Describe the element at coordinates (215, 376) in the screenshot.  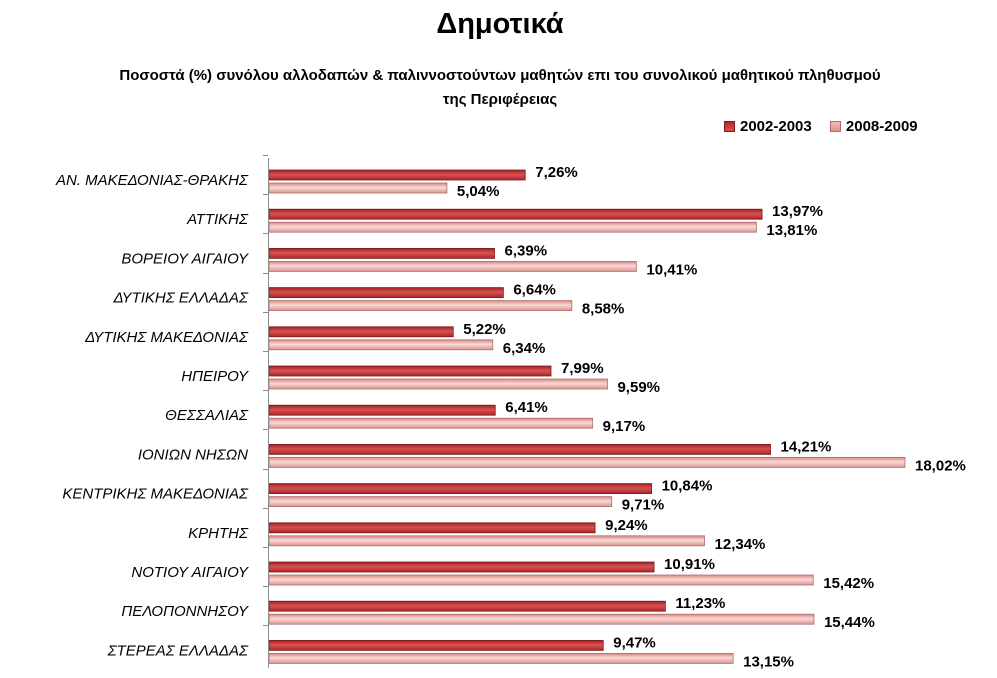
I see `category-label: ΗΠΕΙΡΟΥ` at that location.